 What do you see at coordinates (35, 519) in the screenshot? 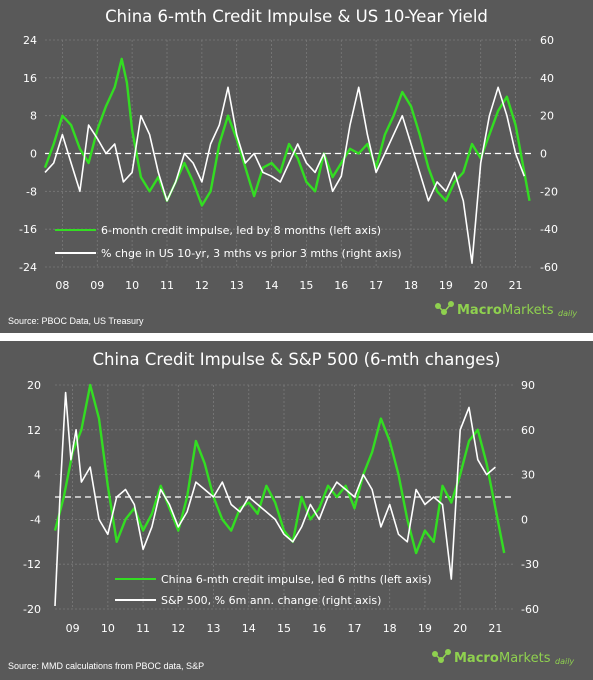
I see `y-left-tick-label: -4` at bounding box center [35, 519].